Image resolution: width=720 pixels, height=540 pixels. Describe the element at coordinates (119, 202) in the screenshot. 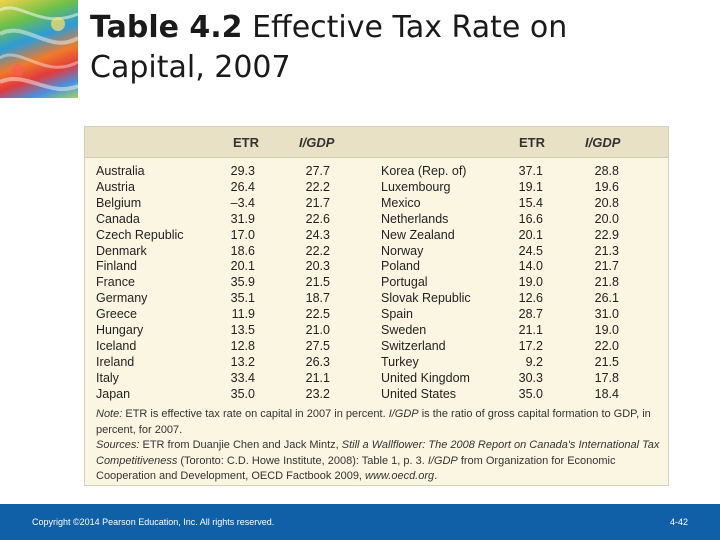

I see `country-name: Belgium` at that location.